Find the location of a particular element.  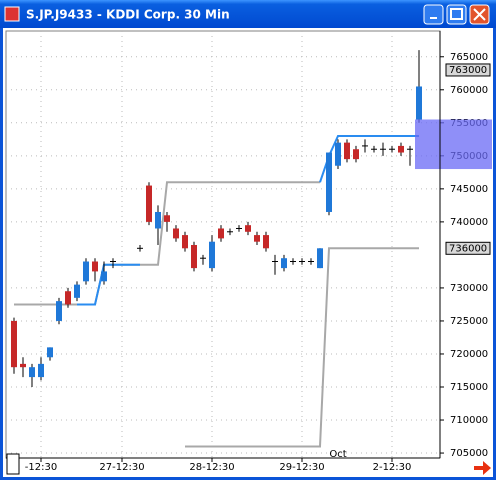

range-band is located at coordinates (453, 144).